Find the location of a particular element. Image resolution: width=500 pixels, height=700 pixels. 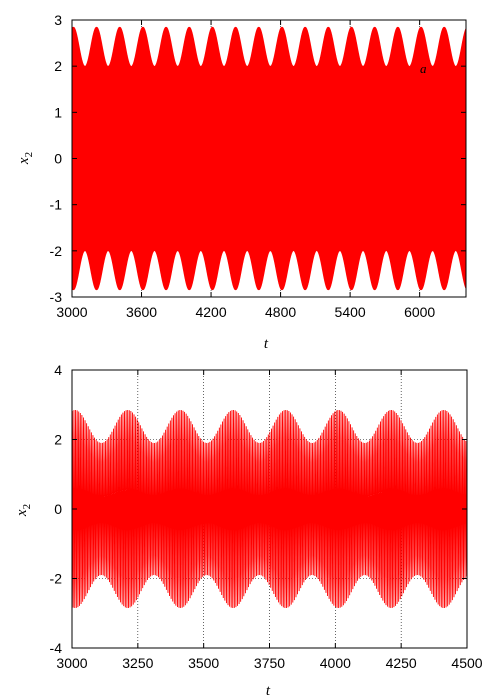

bottom-x-tick-label: 4500 is located at coordinates (466, 663).